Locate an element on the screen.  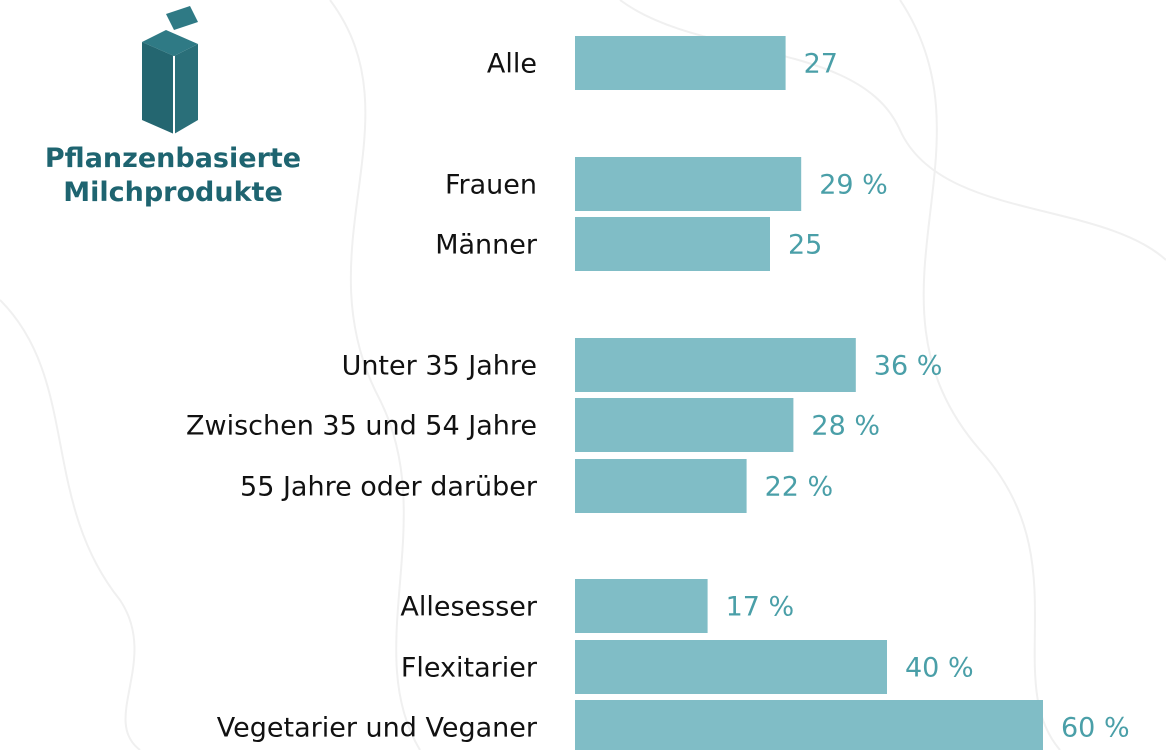
category-label: Unter 35 Jahre is located at coordinates (439, 366).